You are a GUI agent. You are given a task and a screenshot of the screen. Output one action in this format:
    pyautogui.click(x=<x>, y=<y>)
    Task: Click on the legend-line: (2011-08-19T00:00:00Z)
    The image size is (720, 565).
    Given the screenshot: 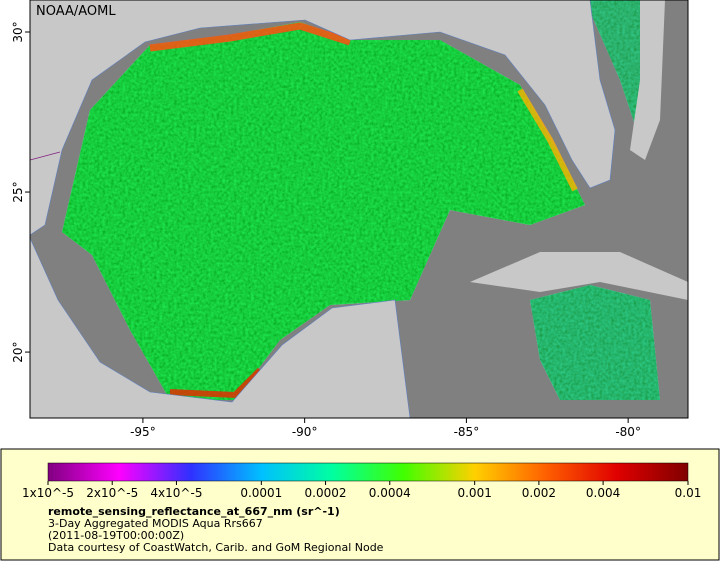 What is the action you would take?
    pyautogui.click(x=116, y=535)
    